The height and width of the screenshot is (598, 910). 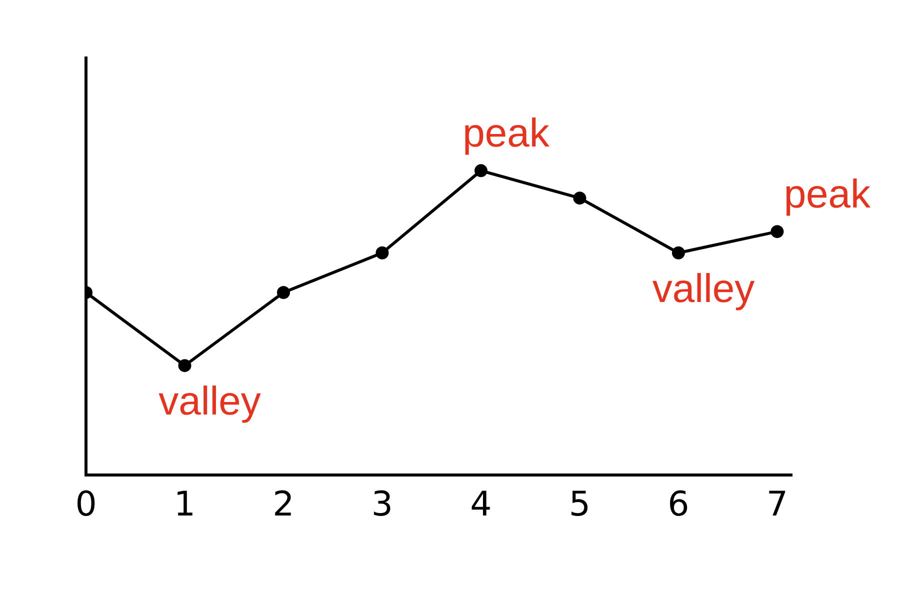 What do you see at coordinates (382, 504) in the screenshot?
I see `x-tick-label: 3` at bounding box center [382, 504].